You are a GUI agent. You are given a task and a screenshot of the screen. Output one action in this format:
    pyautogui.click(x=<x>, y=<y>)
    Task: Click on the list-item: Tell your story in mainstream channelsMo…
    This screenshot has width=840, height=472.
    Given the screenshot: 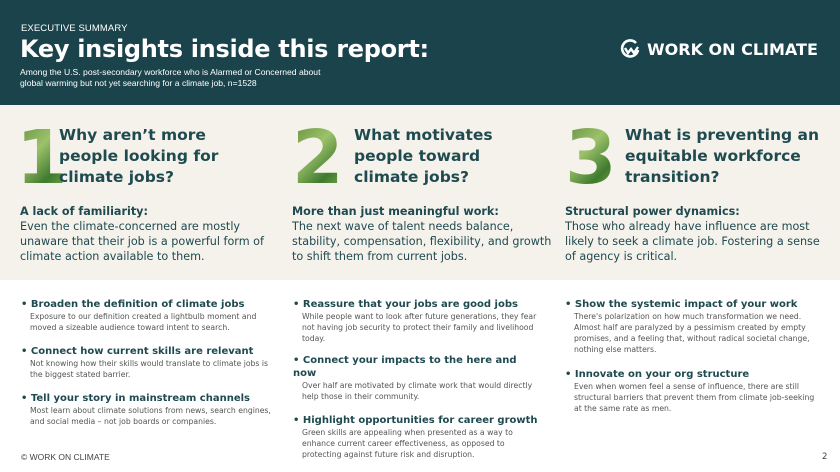 What is the action you would take?
    pyautogui.click(x=151, y=409)
    